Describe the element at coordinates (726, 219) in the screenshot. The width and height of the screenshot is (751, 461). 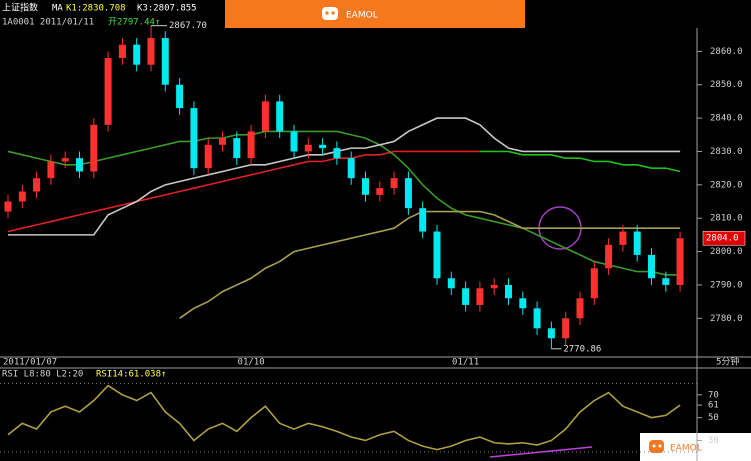
I see `y-tick-label: 2810.0` at that location.